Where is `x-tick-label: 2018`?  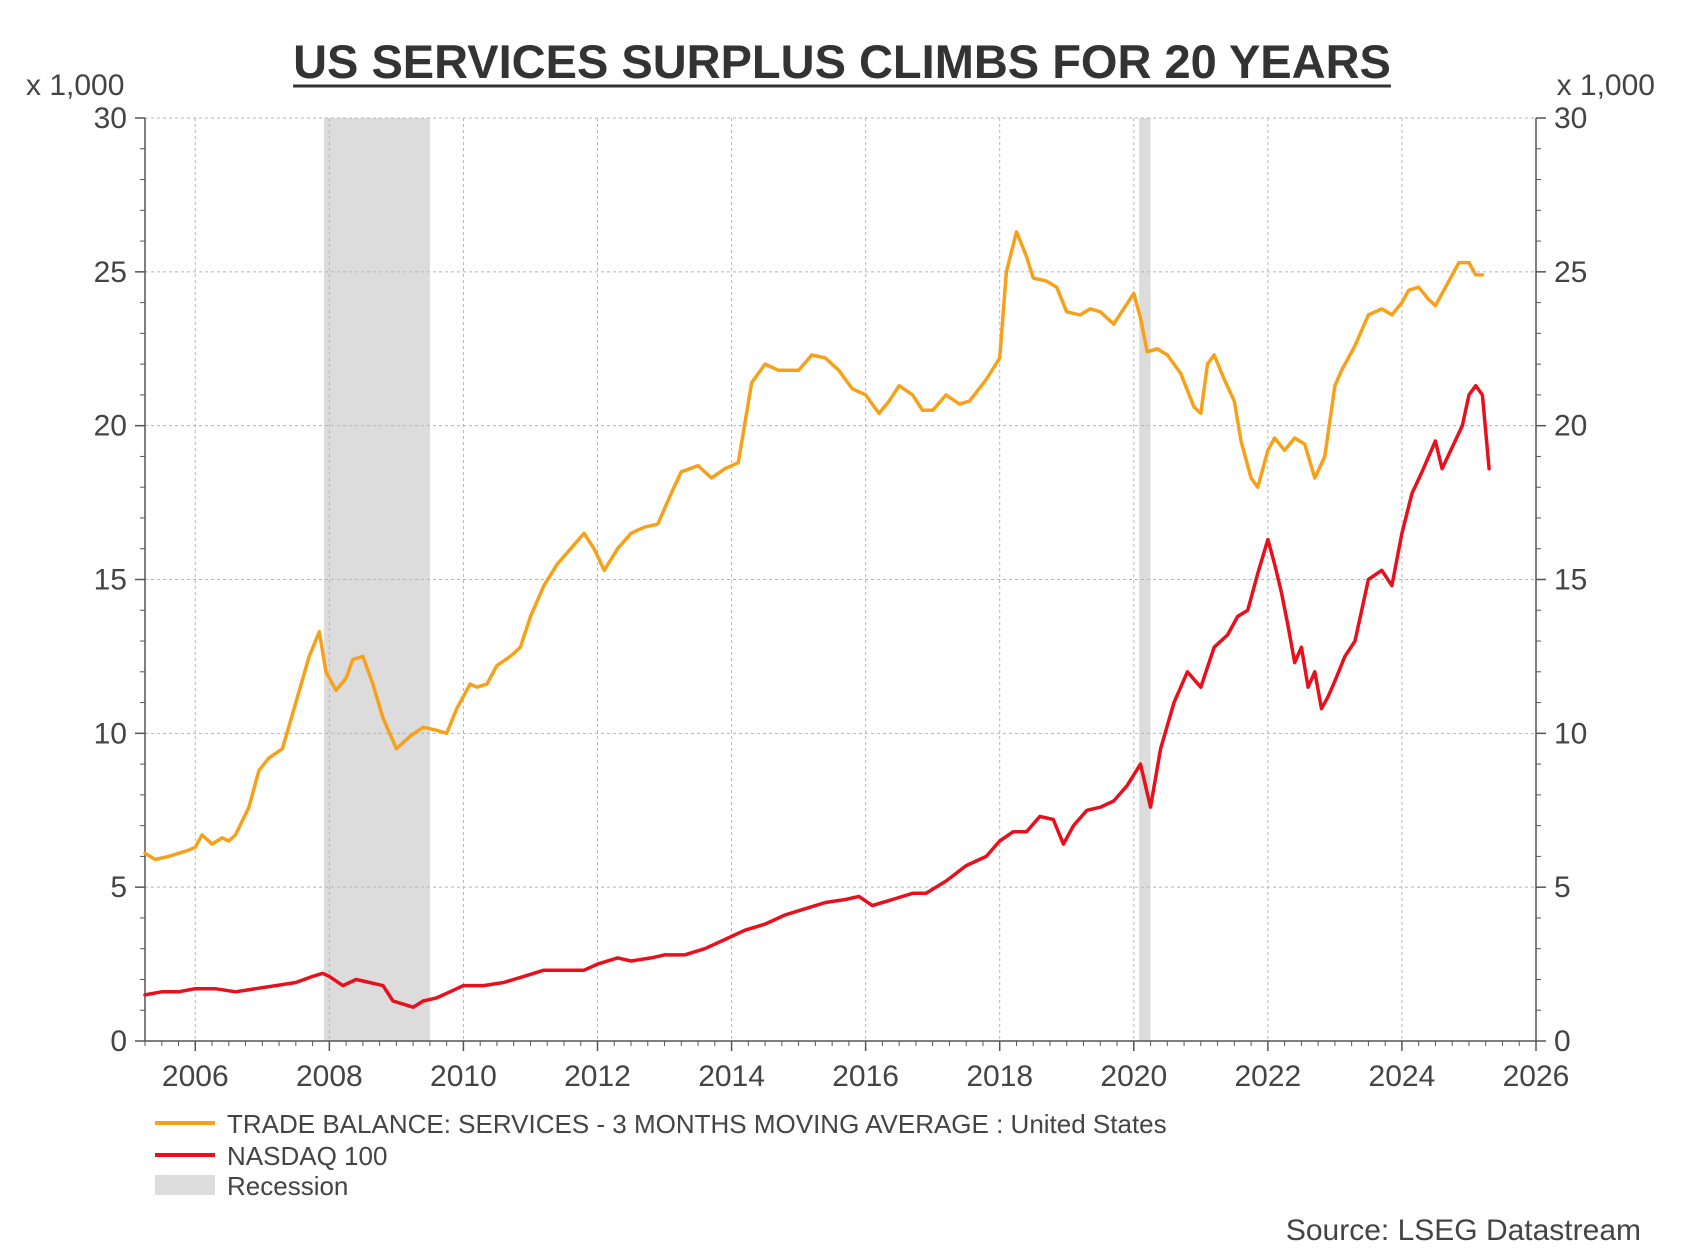
x-tick-label: 2018 is located at coordinates (999, 1076).